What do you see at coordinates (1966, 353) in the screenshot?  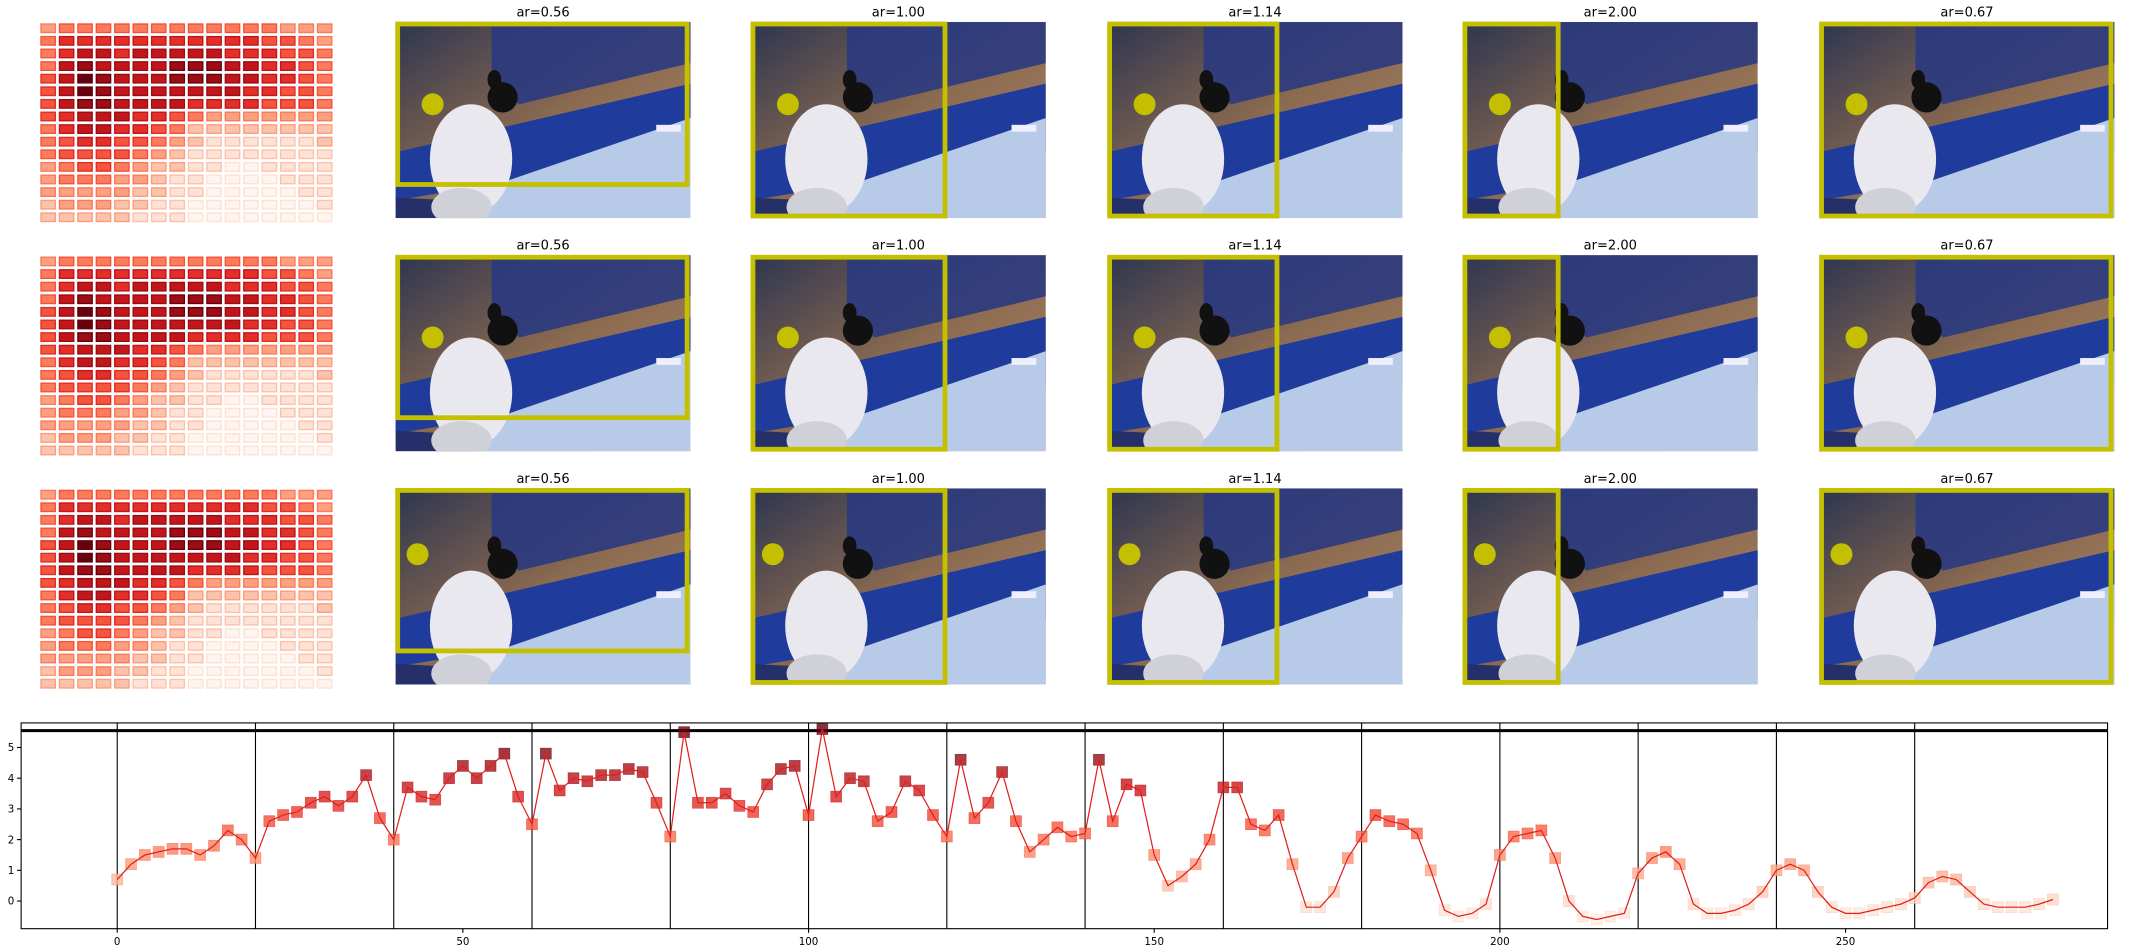 I see `crop-box` at bounding box center [1966, 353].